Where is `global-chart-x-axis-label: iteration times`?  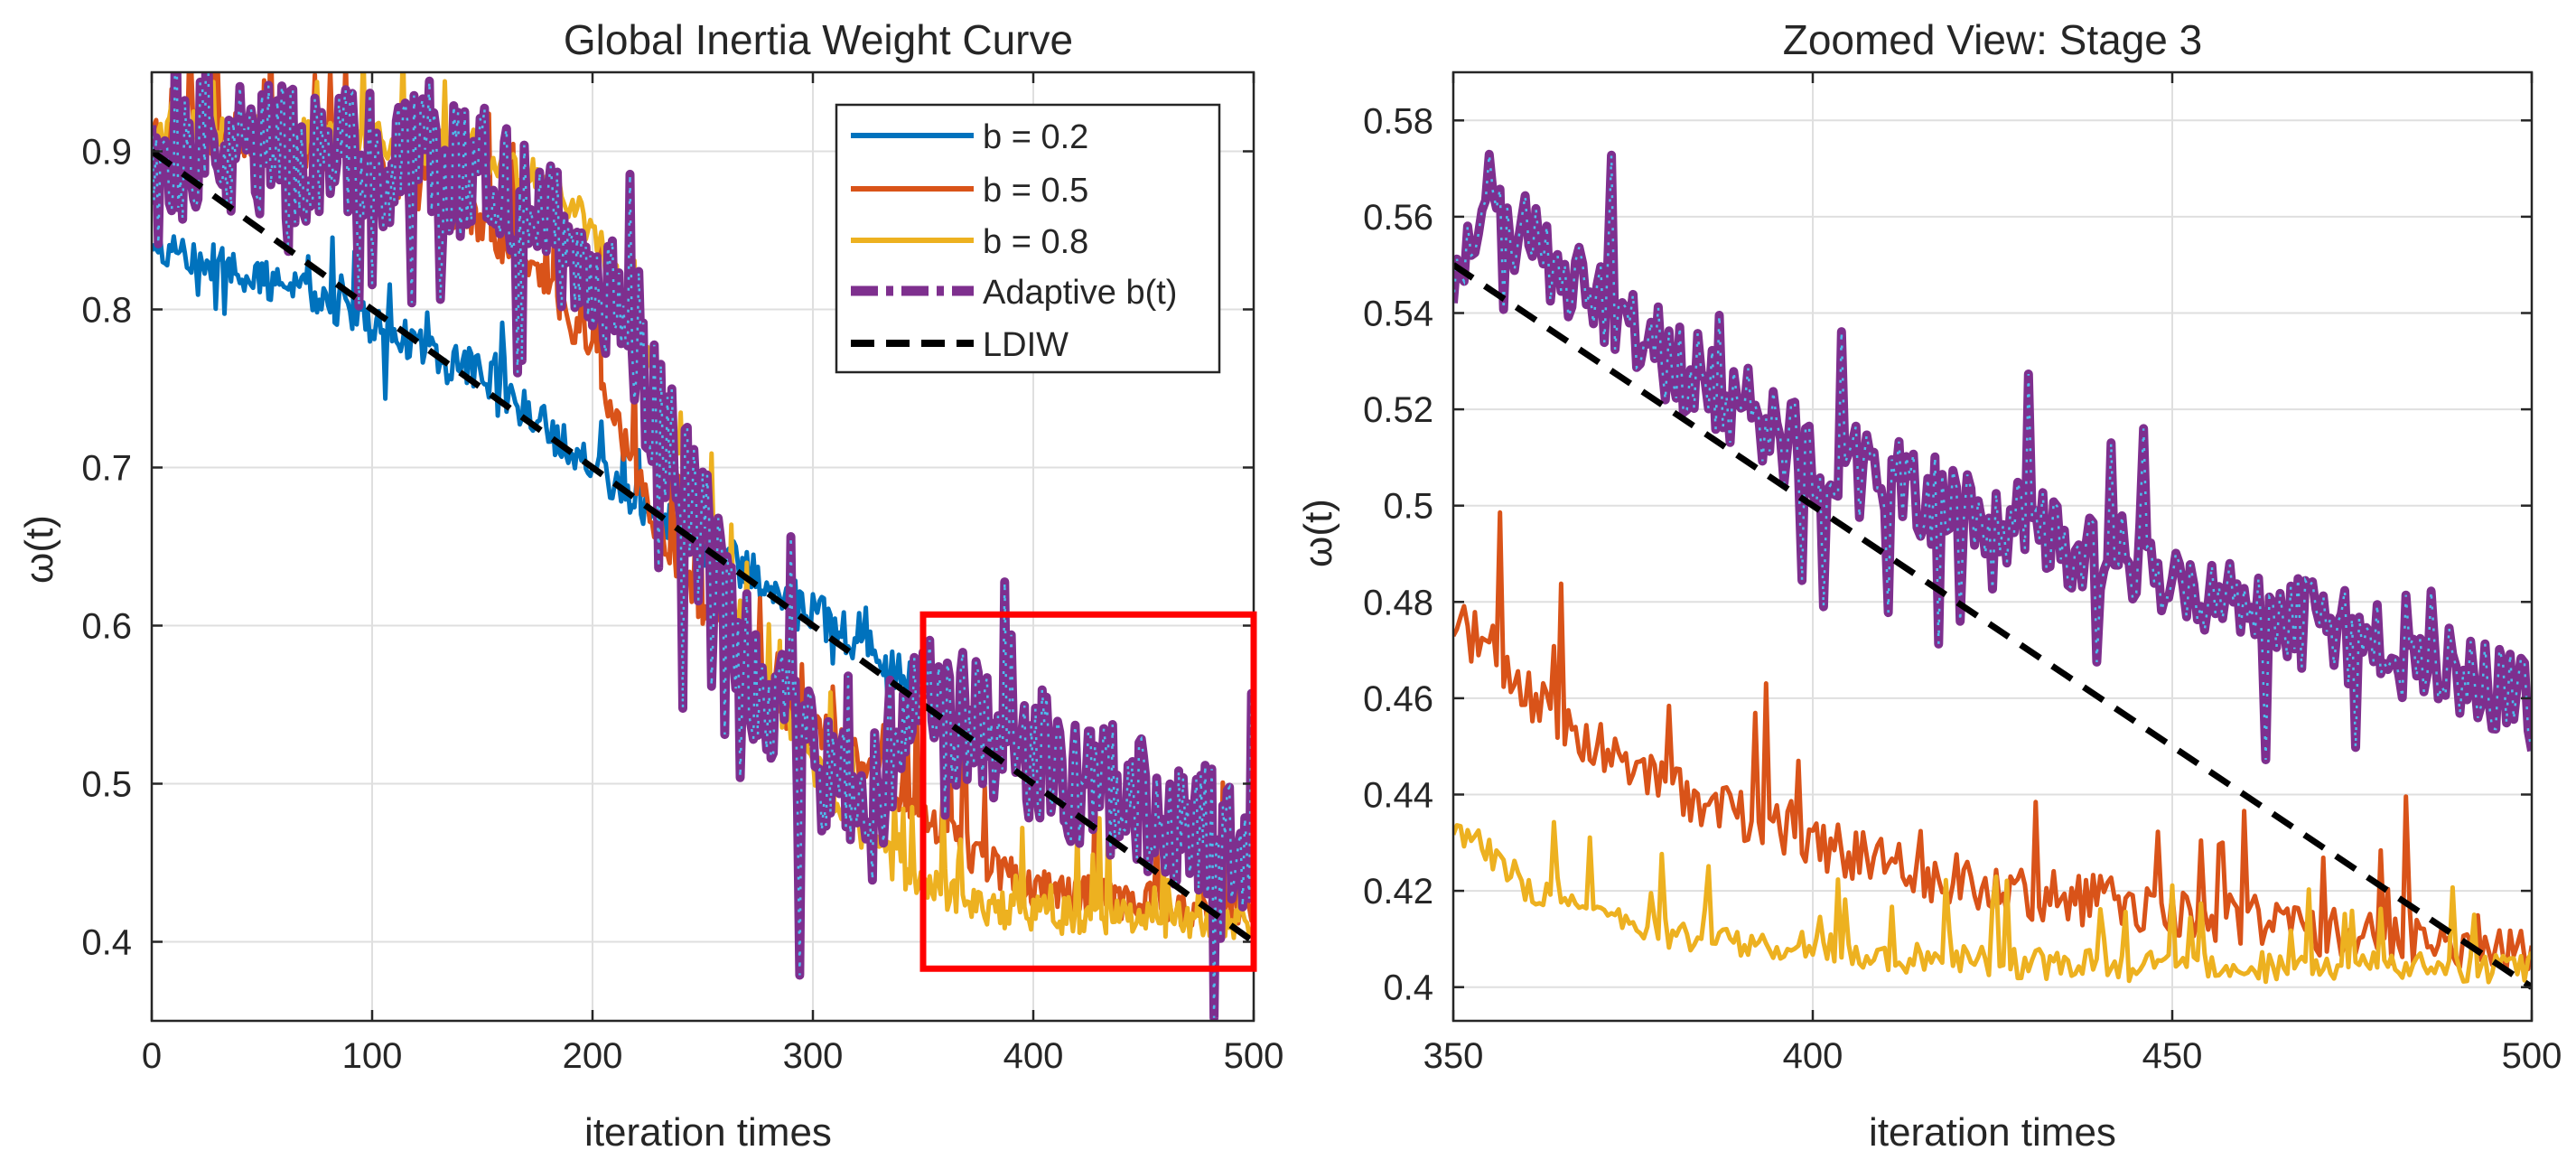
global-chart-x-axis-label: iteration times is located at coordinates (708, 1133).